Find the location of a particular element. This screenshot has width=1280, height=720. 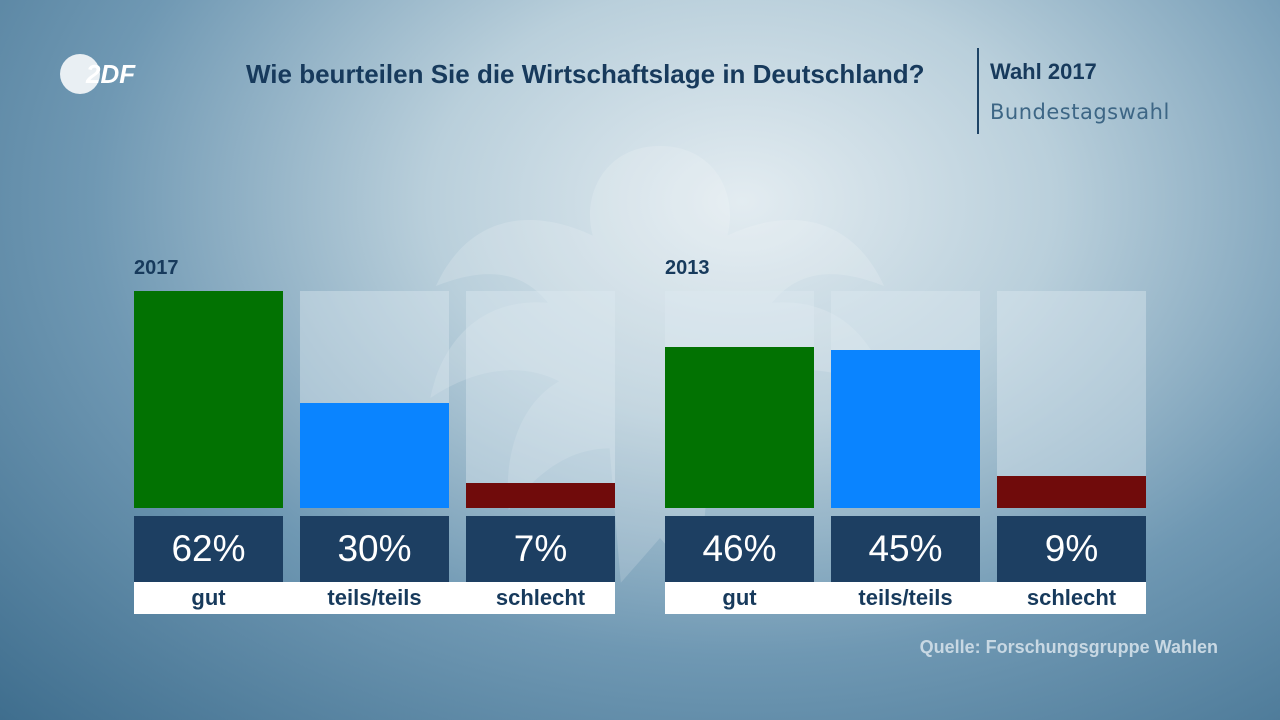

bar-2013-schlecht is located at coordinates (1071, 492).